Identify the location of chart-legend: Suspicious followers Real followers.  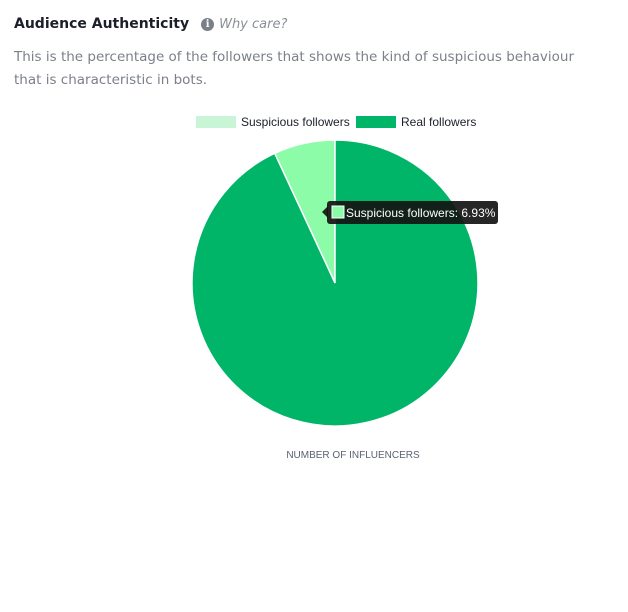
(336, 122).